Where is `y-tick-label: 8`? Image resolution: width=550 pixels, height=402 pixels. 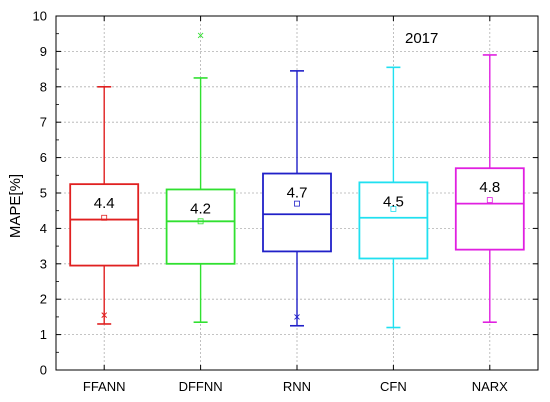
y-tick-label: 8 is located at coordinates (43, 86).